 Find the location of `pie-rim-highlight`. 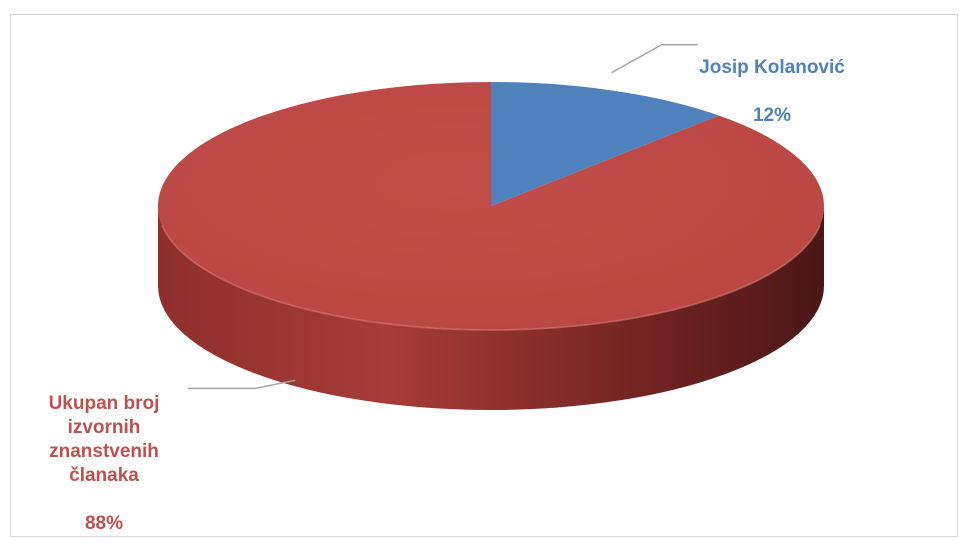

pie-rim-highlight is located at coordinates (491, 278).